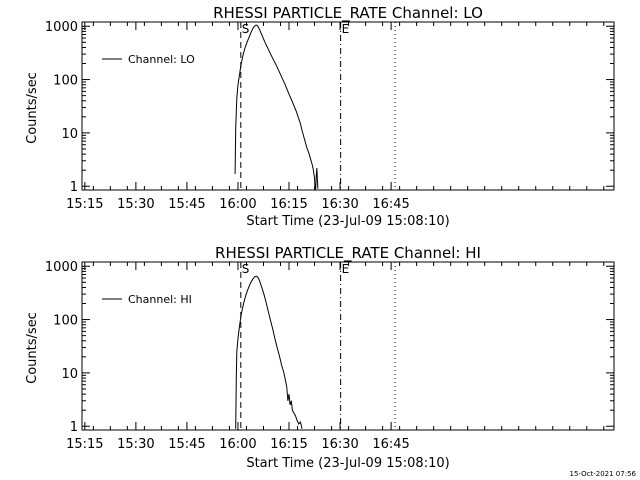 Image resolution: width=640 pixels, height=480 pixels. Describe the element at coordinates (160, 299) in the screenshot. I see `legend-label: Channel: HI` at that location.